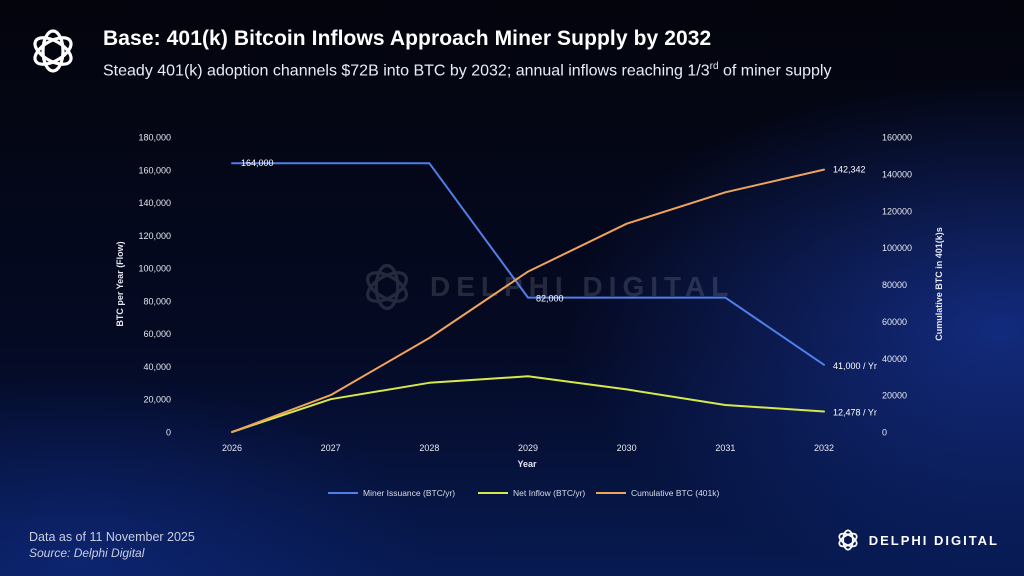 This screenshot has width=1024, height=576. I want to click on watermark-logo-icon, so click(387, 287).